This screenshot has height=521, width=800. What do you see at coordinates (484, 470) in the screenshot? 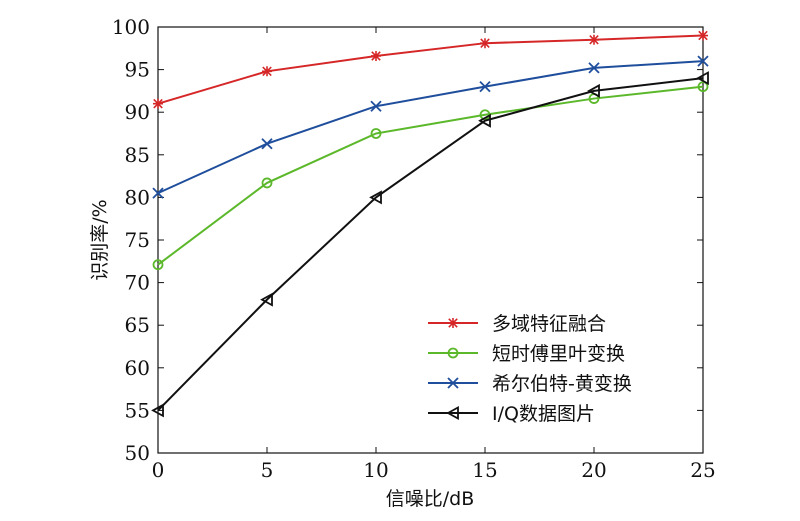
I see `x-tick-label: 15` at bounding box center [484, 470].